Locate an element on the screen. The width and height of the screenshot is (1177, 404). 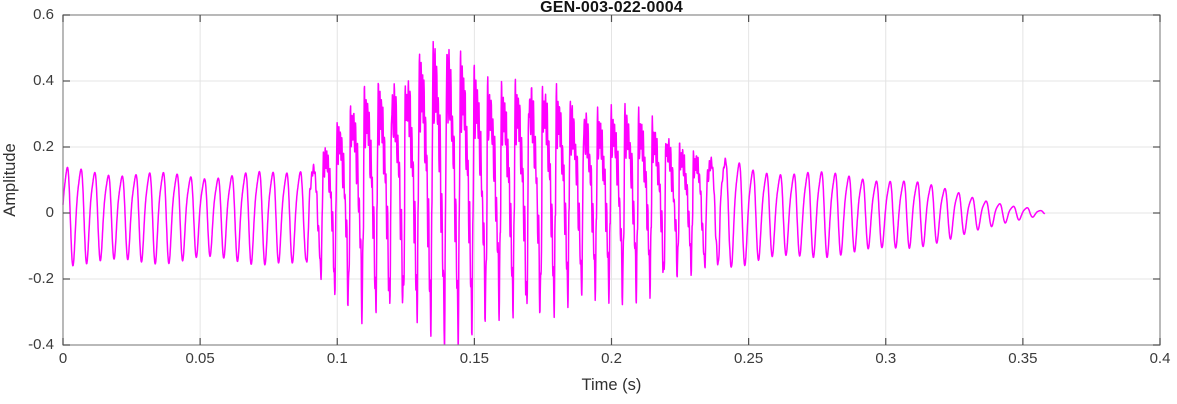
x-tick-label: 0.05 is located at coordinates (200, 358).